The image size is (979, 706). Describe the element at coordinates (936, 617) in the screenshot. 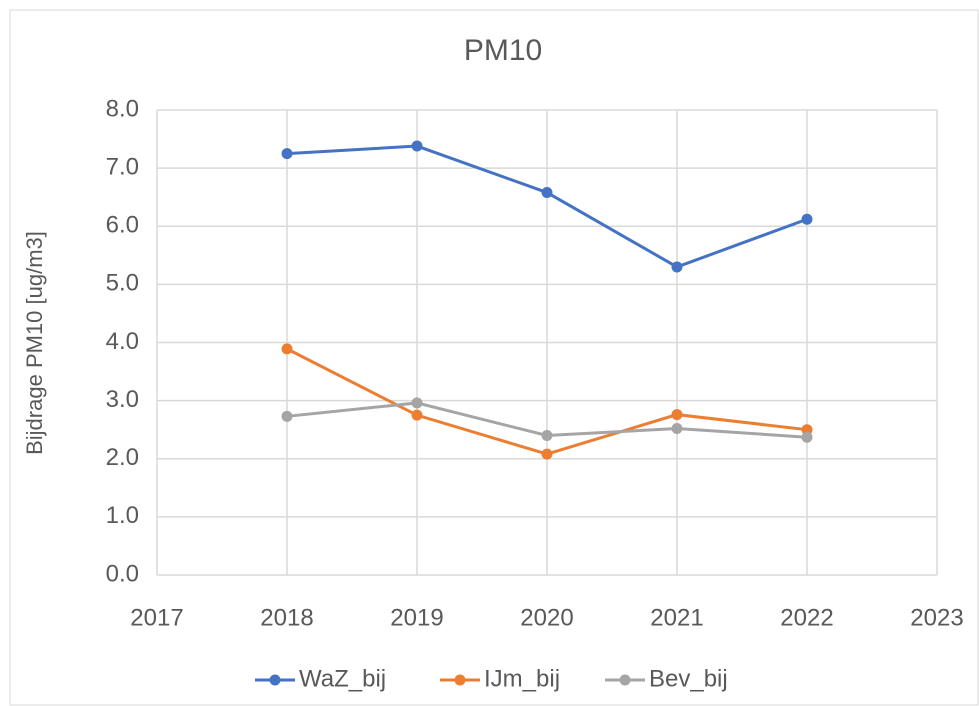

I see `x-tick-label: 2023` at that location.